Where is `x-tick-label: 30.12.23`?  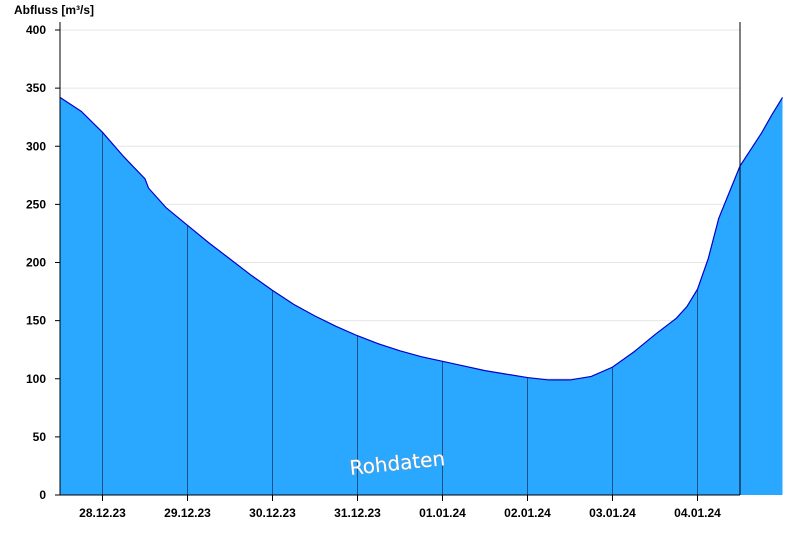
x-tick-label: 30.12.23 is located at coordinates (272, 513).